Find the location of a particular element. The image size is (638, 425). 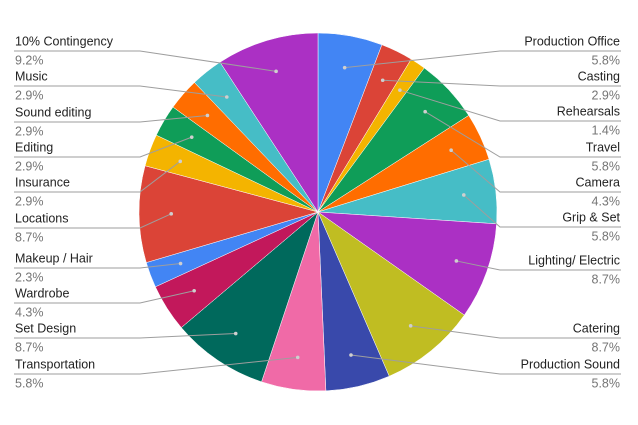

slice-label: Locations is located at coordinates (42, 218).